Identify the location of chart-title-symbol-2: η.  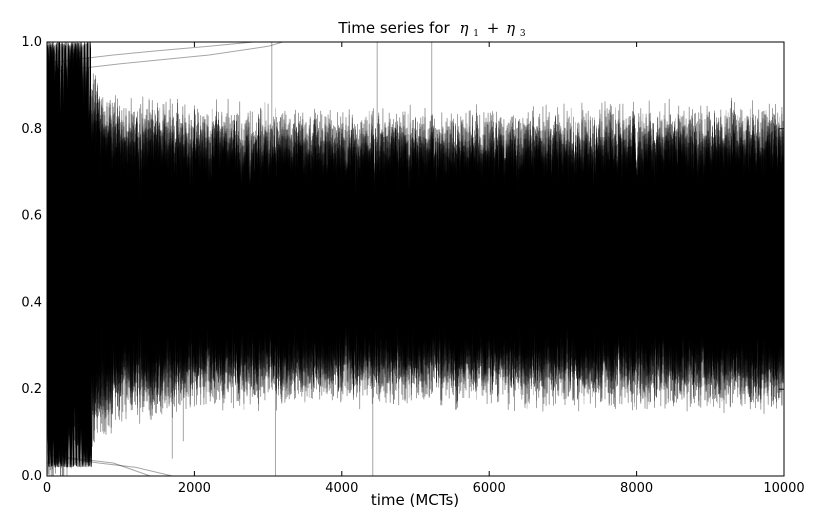
(510, 28).